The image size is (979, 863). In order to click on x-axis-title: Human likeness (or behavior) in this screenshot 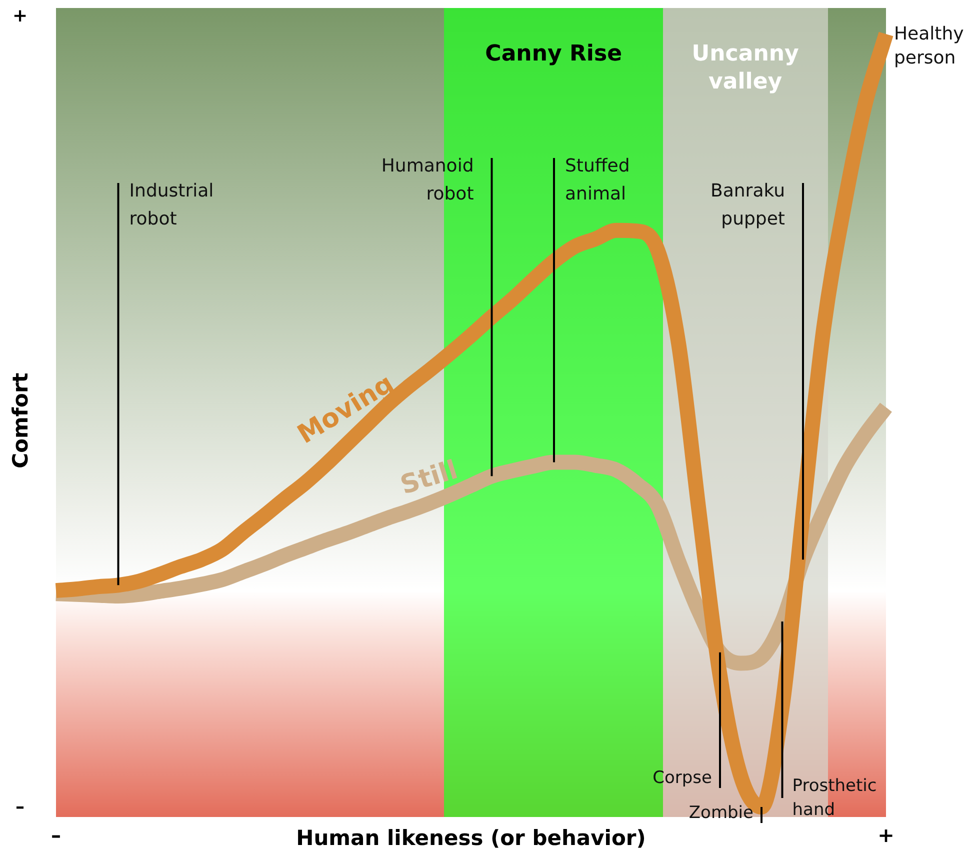, I will do `click(471, 838)`.